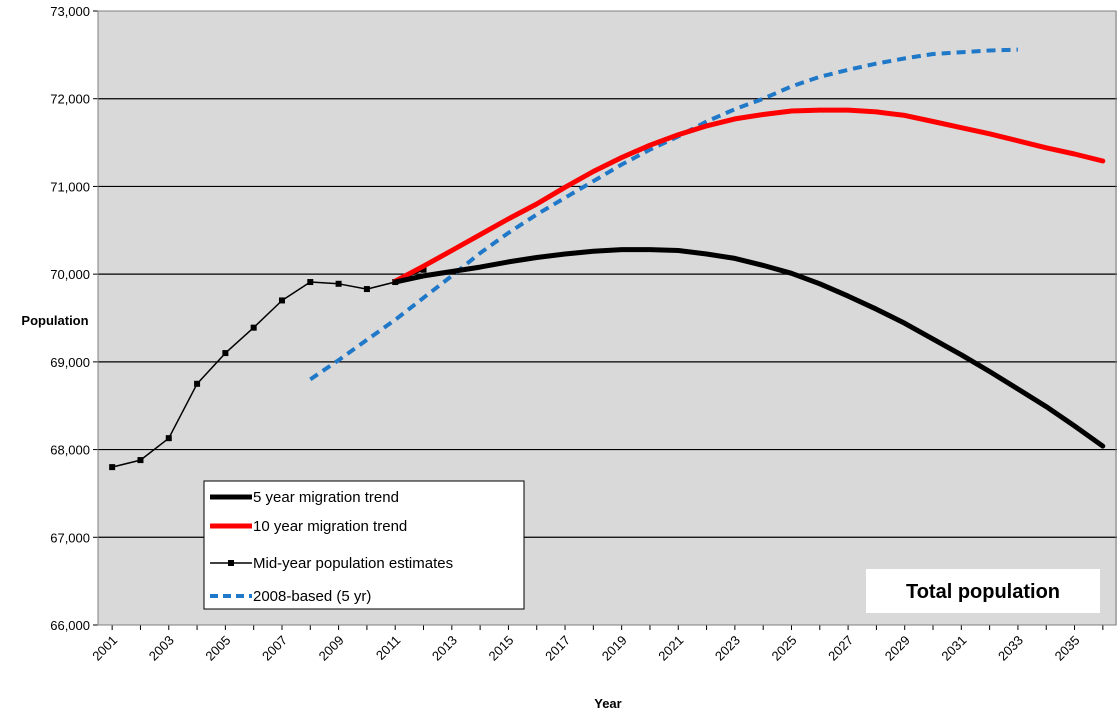 This screenshot has width=1117, height=712. I want to click on legend-label: 10 year migration trend, so click(330, 526).